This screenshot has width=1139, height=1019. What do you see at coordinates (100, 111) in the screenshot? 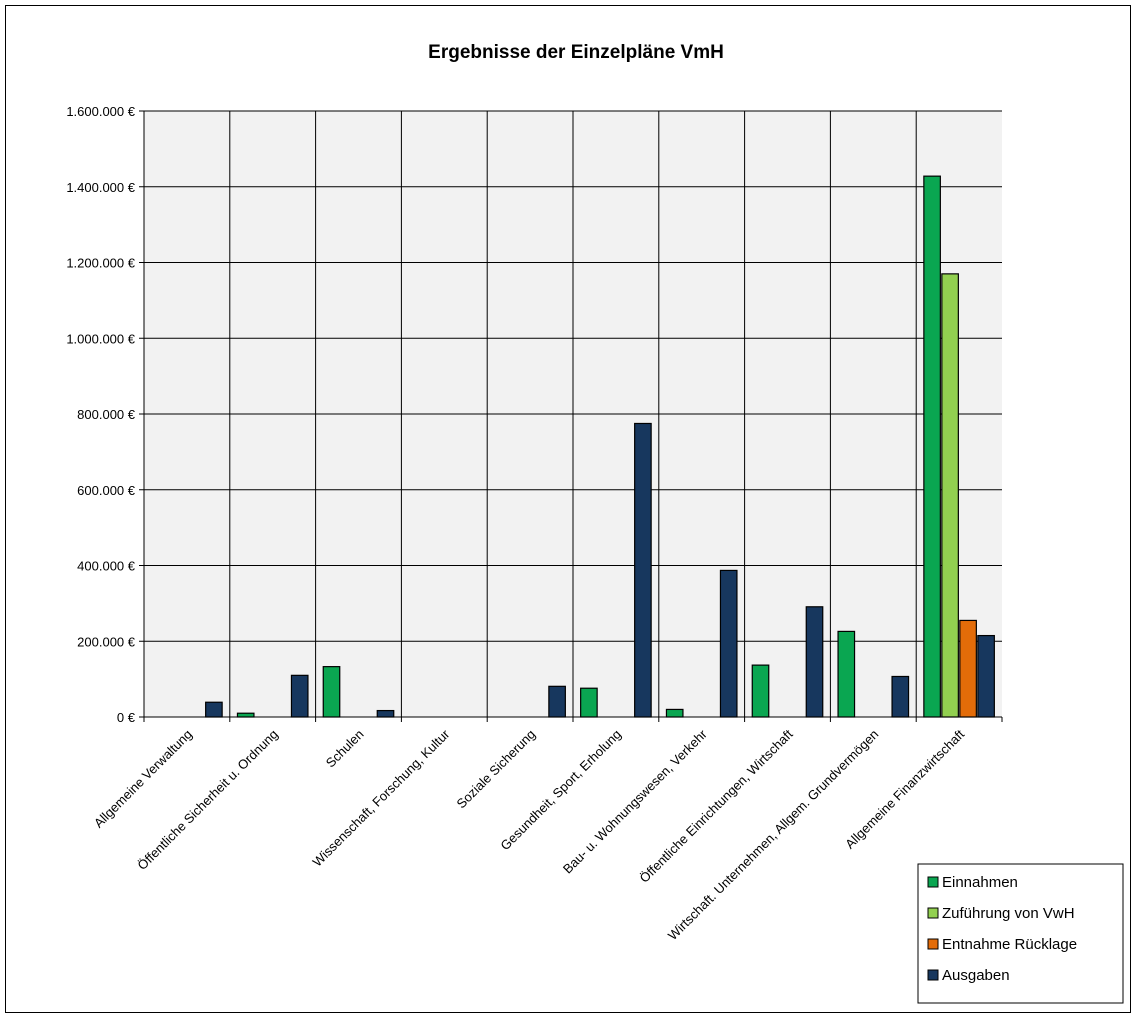
I see `y-tick-label: 1.600.000 €` at bounding box center [100, 111].